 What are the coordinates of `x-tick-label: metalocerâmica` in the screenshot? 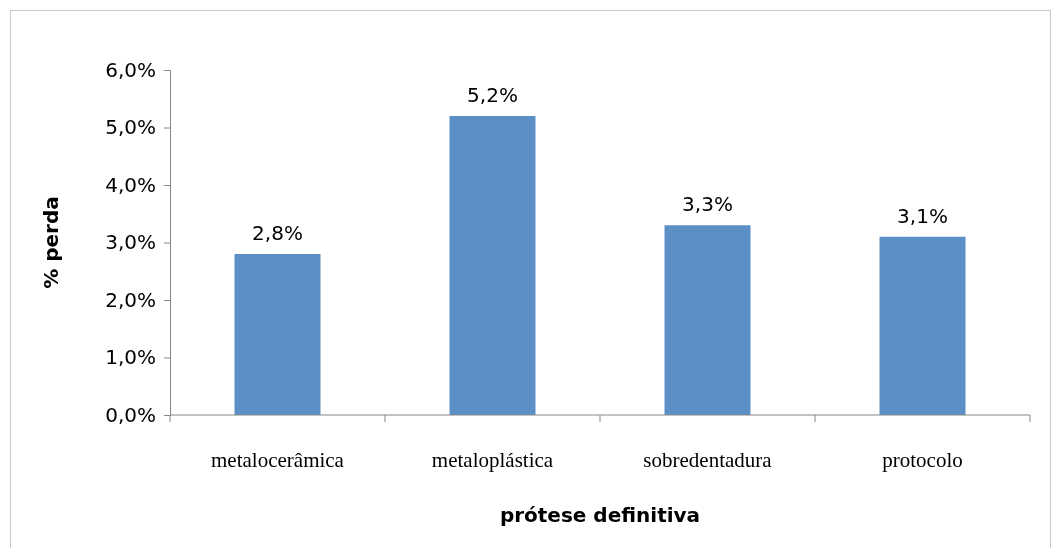 It's located at (278, 460).